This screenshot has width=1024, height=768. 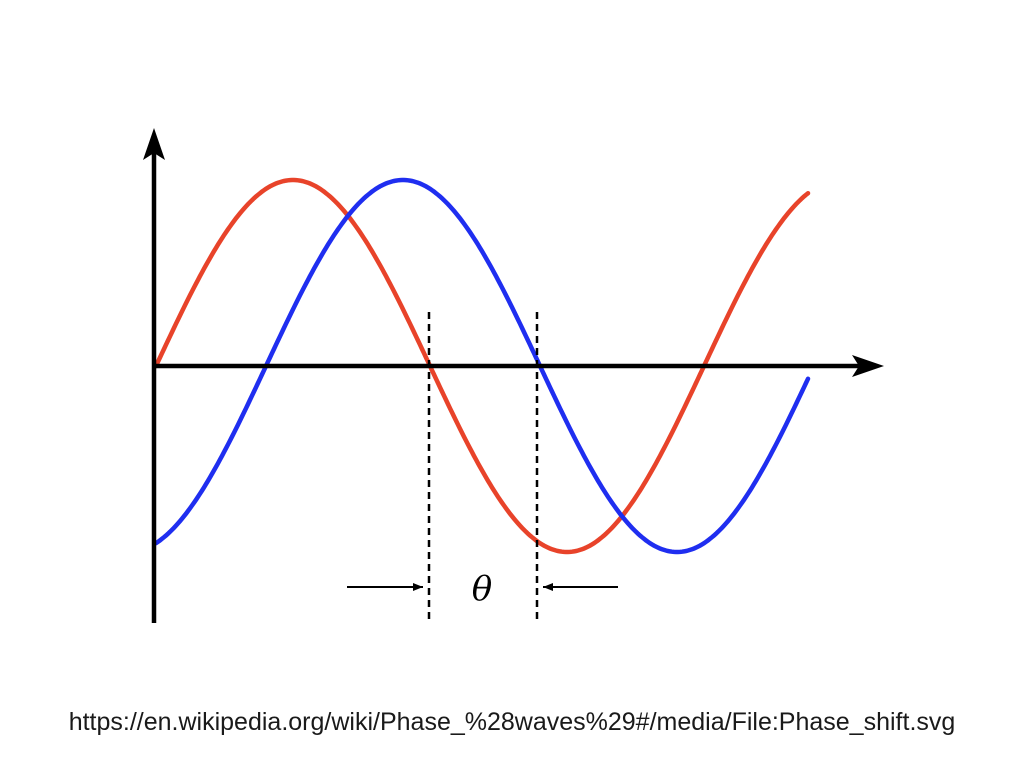 I want to click on phase-label-theta: θ, so click(x=482, y=589).